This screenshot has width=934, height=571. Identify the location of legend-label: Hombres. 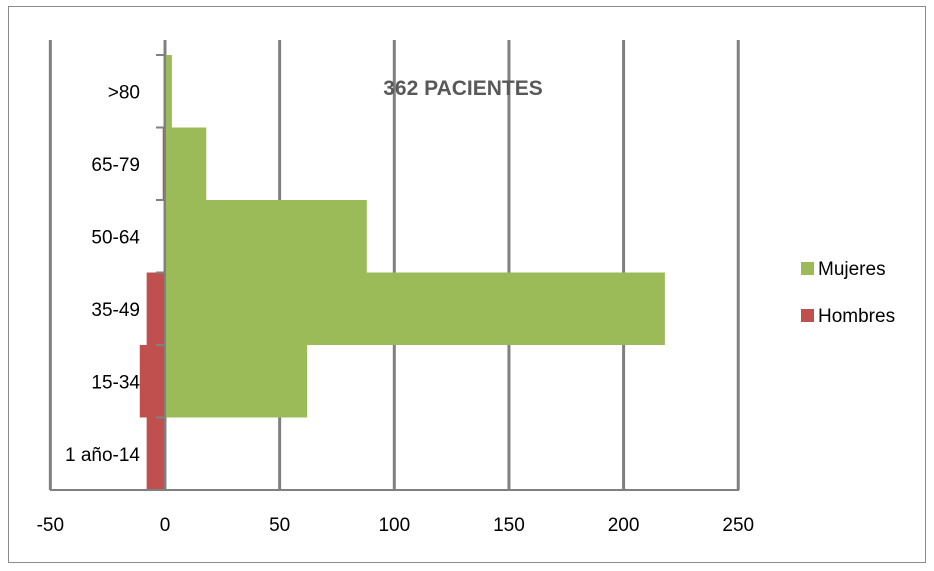
(856, 316).